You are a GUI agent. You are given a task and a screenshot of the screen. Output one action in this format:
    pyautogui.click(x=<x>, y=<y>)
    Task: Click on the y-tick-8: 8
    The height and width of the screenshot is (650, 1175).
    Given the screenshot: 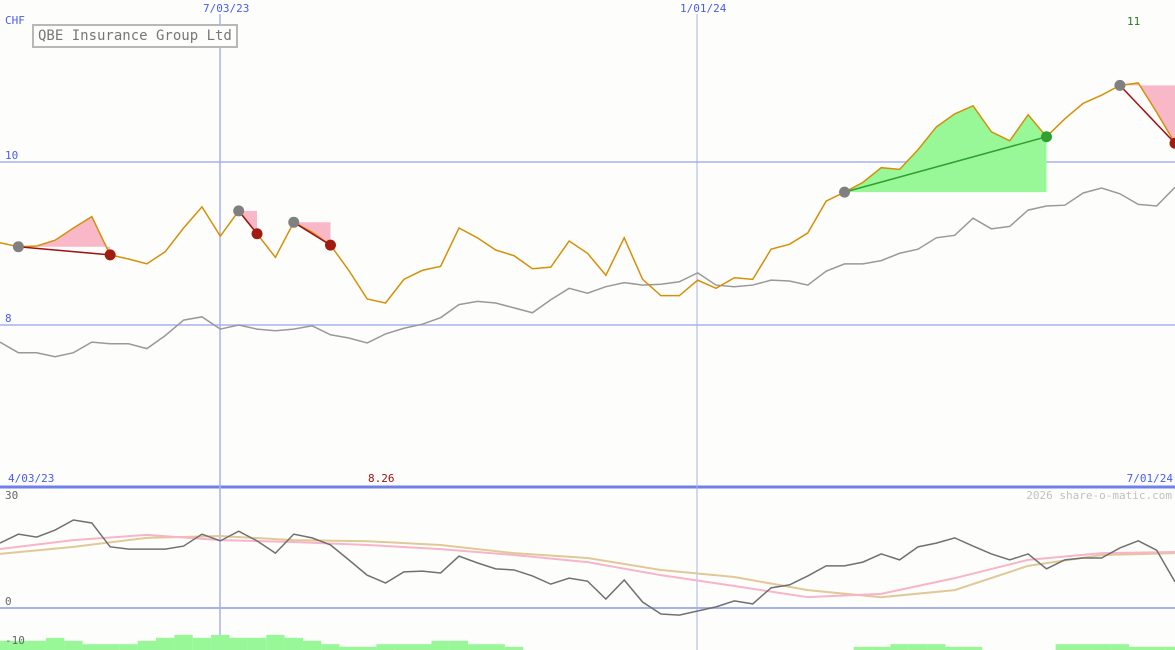 What is the action you would take?
    pyautogui.click(x=8, y=318)
    